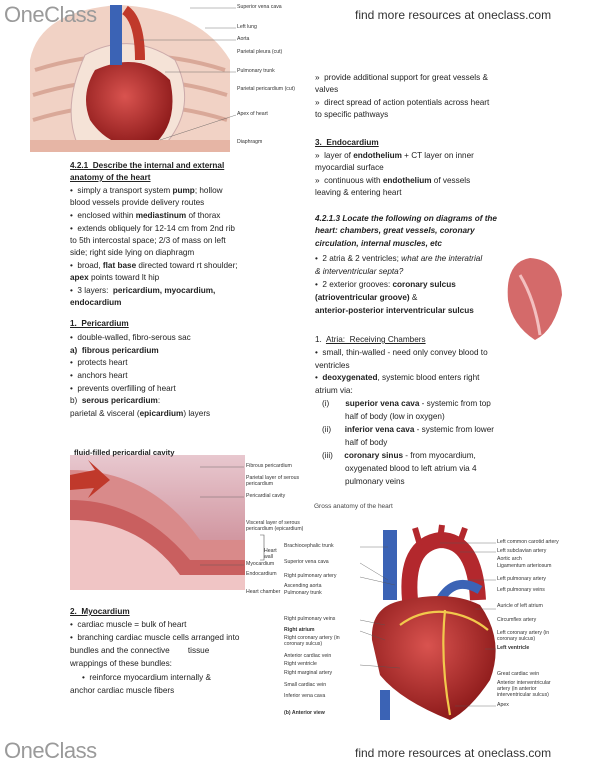  What do you see at coordinates (522, 579) in the screenshot?
I see `figure-label: Left pulmonary artery` at bounding box center [522, 579].